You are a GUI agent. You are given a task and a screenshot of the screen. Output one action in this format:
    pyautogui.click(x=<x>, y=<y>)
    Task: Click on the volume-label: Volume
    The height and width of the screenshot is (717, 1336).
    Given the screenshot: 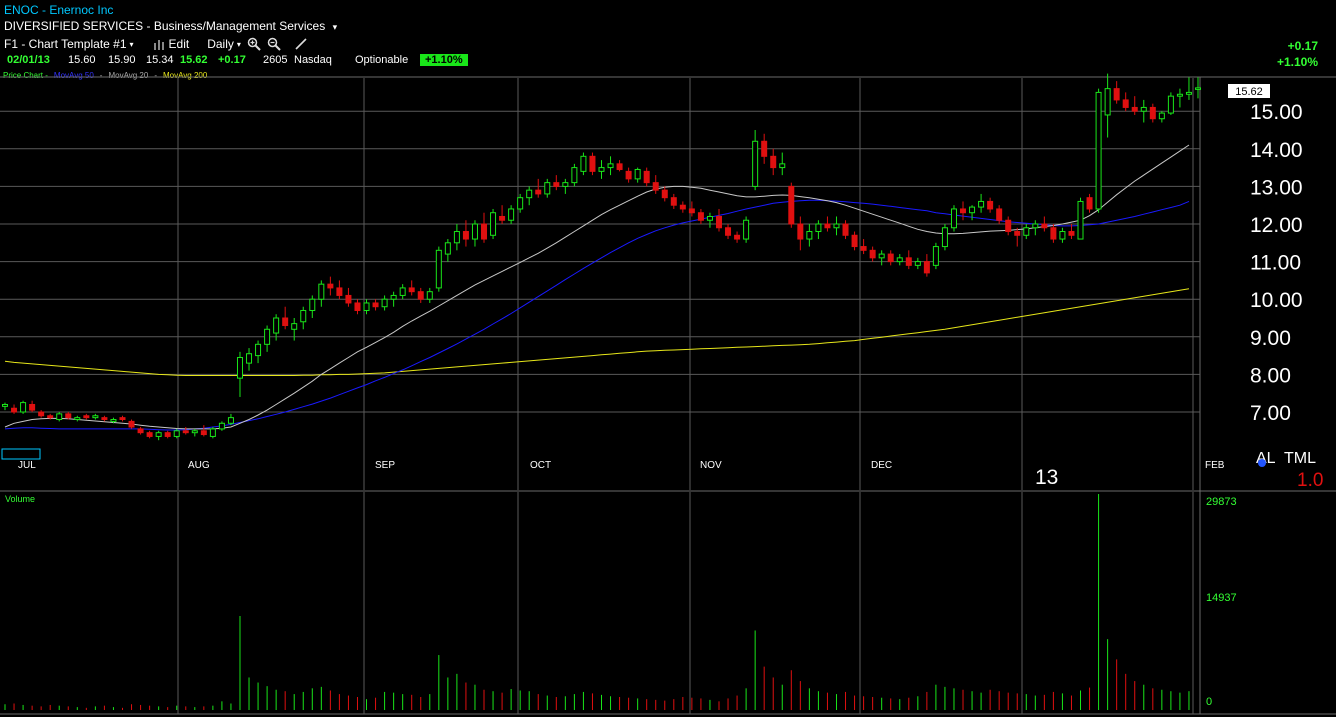 What is the action you would take?
    pyautogui.click(x=20, y=499)
    